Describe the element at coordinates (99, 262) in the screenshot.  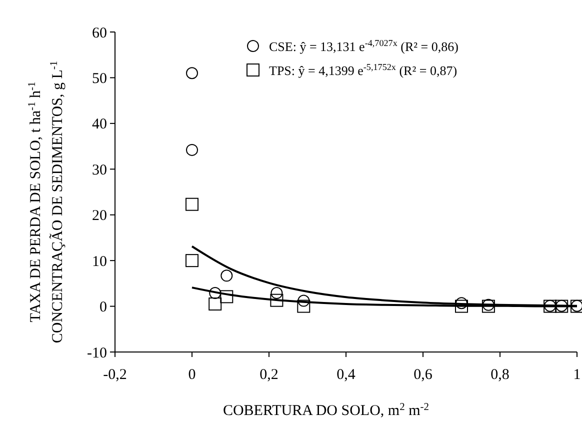
I see `y-tick-label: 10` at that location.